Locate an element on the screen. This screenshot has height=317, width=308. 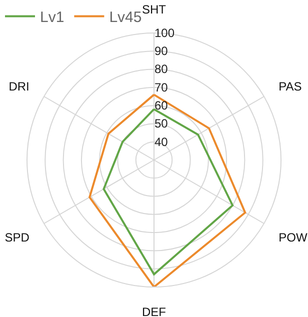
y-tick-label: 90 is located at coordinates (161, 51).